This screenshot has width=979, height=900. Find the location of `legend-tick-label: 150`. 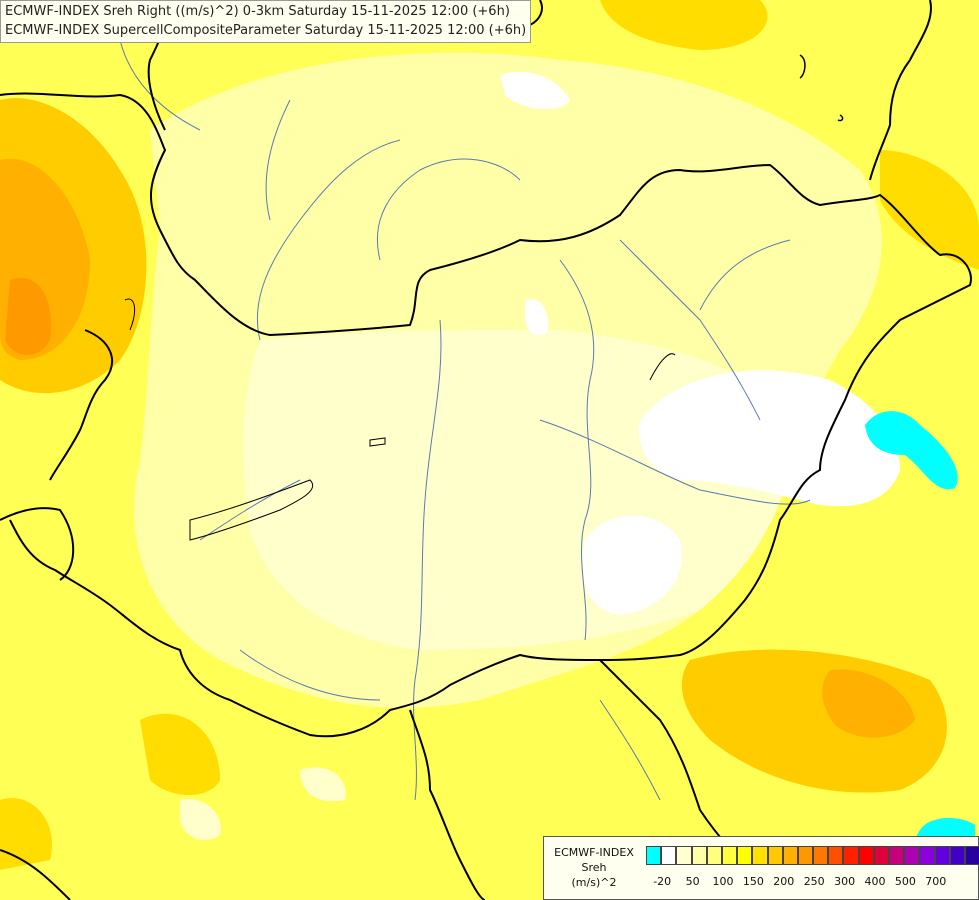

legend-tick-label: 150 is located at coordinates (753, 881).